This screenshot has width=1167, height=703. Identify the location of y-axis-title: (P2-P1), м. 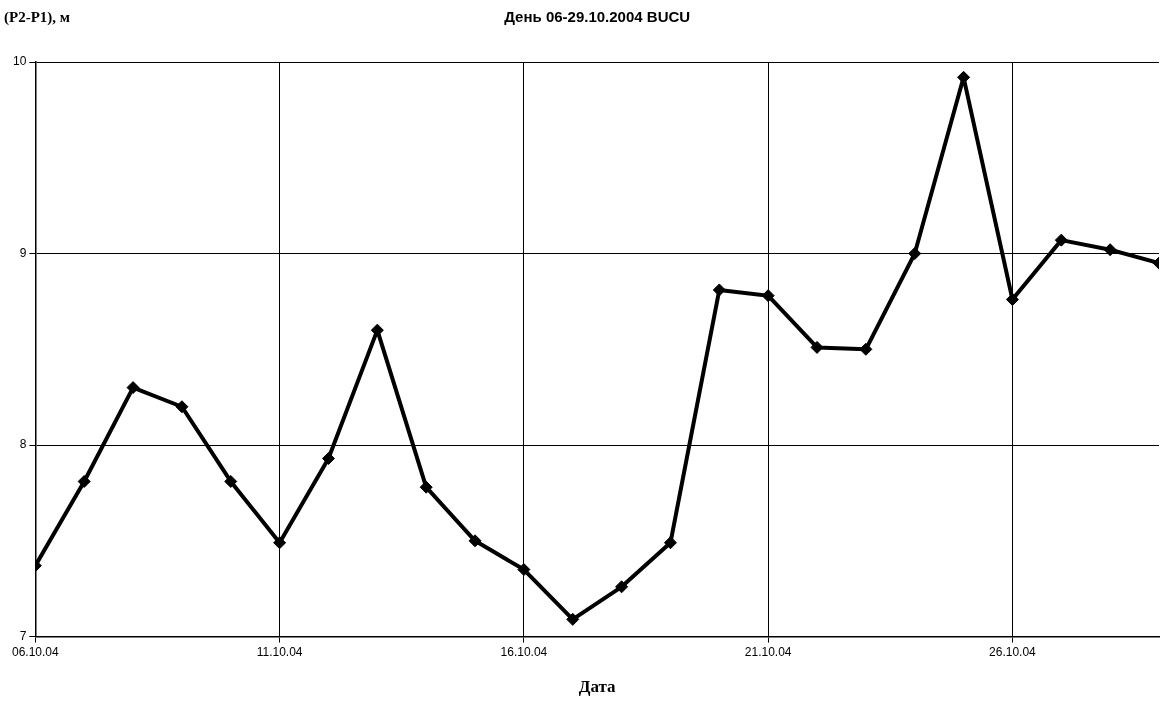
(37, 17).